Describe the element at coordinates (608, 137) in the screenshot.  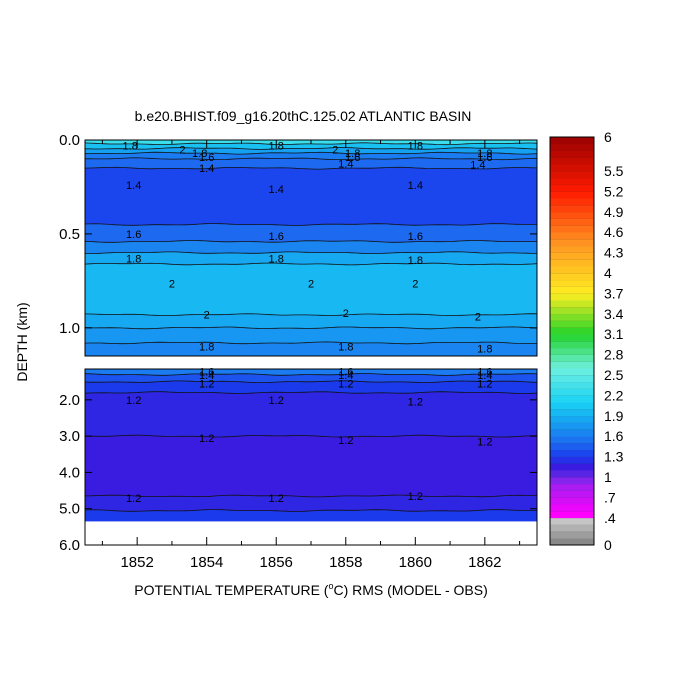
I see `colorbar-label: 6` at that location.